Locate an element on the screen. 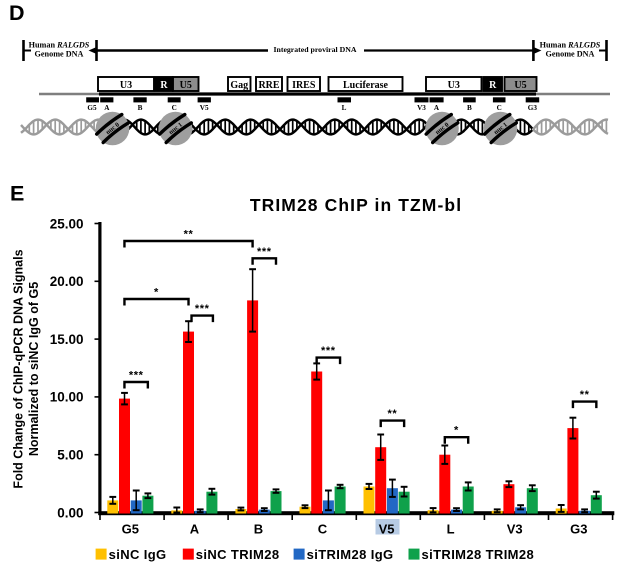 The width and height of the screenshot is (632, 574). svg-text: D is located at coordinates (17, 13).